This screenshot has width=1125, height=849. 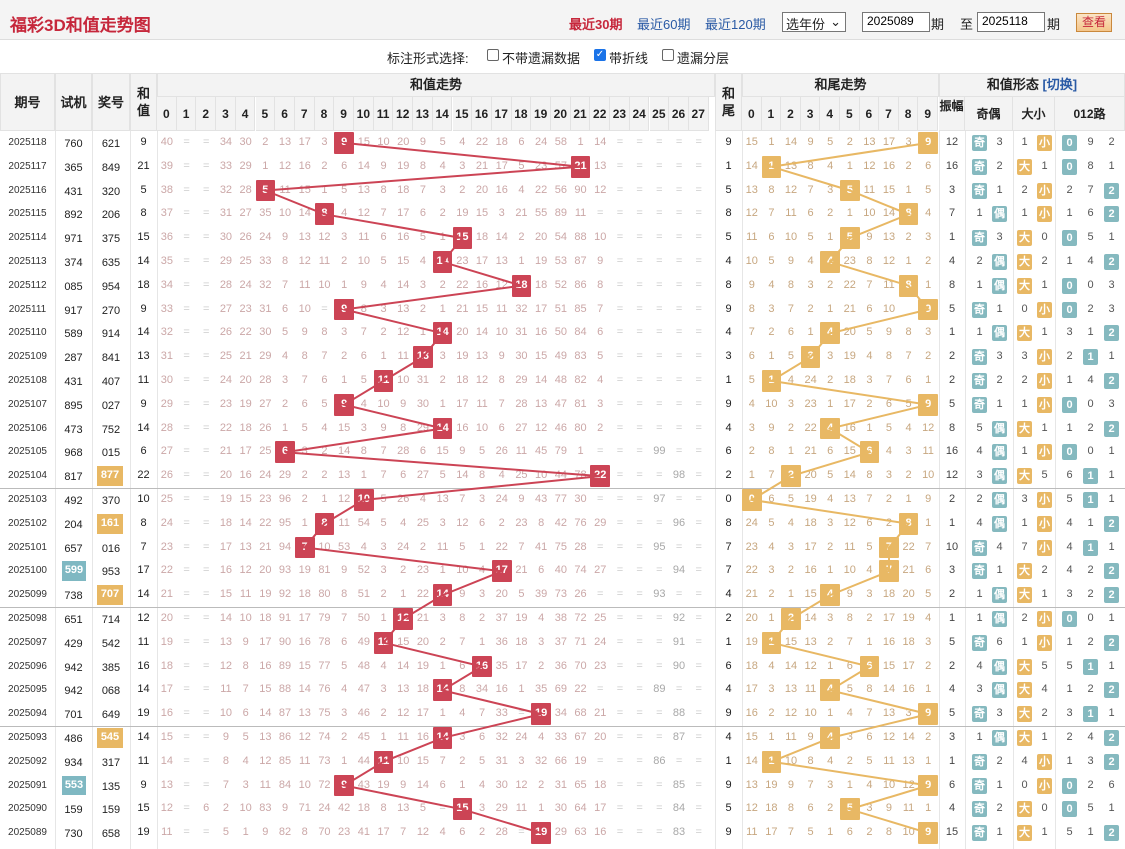 What do you see at coordinates (814, 22) in the screenshot?
I see `year-select: 选年份 ⌄` at bounding box center [814, 22].